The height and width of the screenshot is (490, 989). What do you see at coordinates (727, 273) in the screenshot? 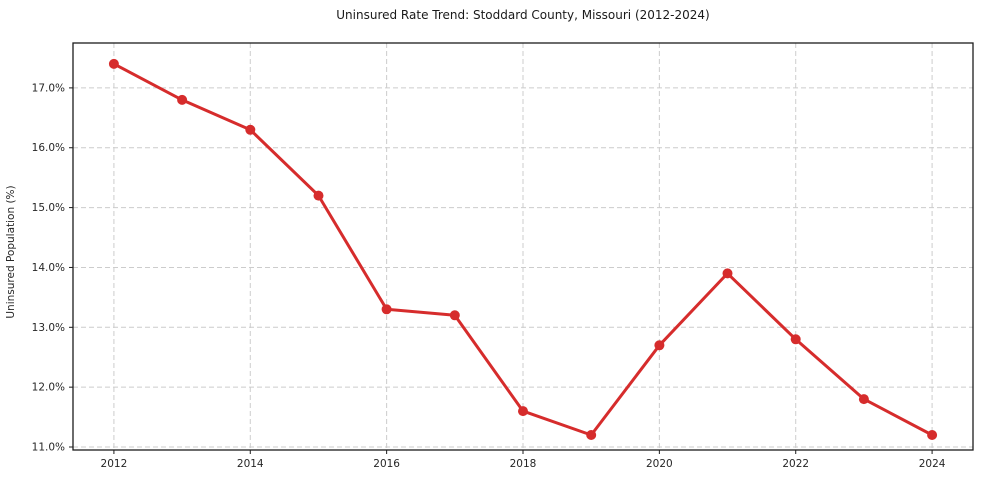
I see `data-point-2021` at bounding box center [727, 273].